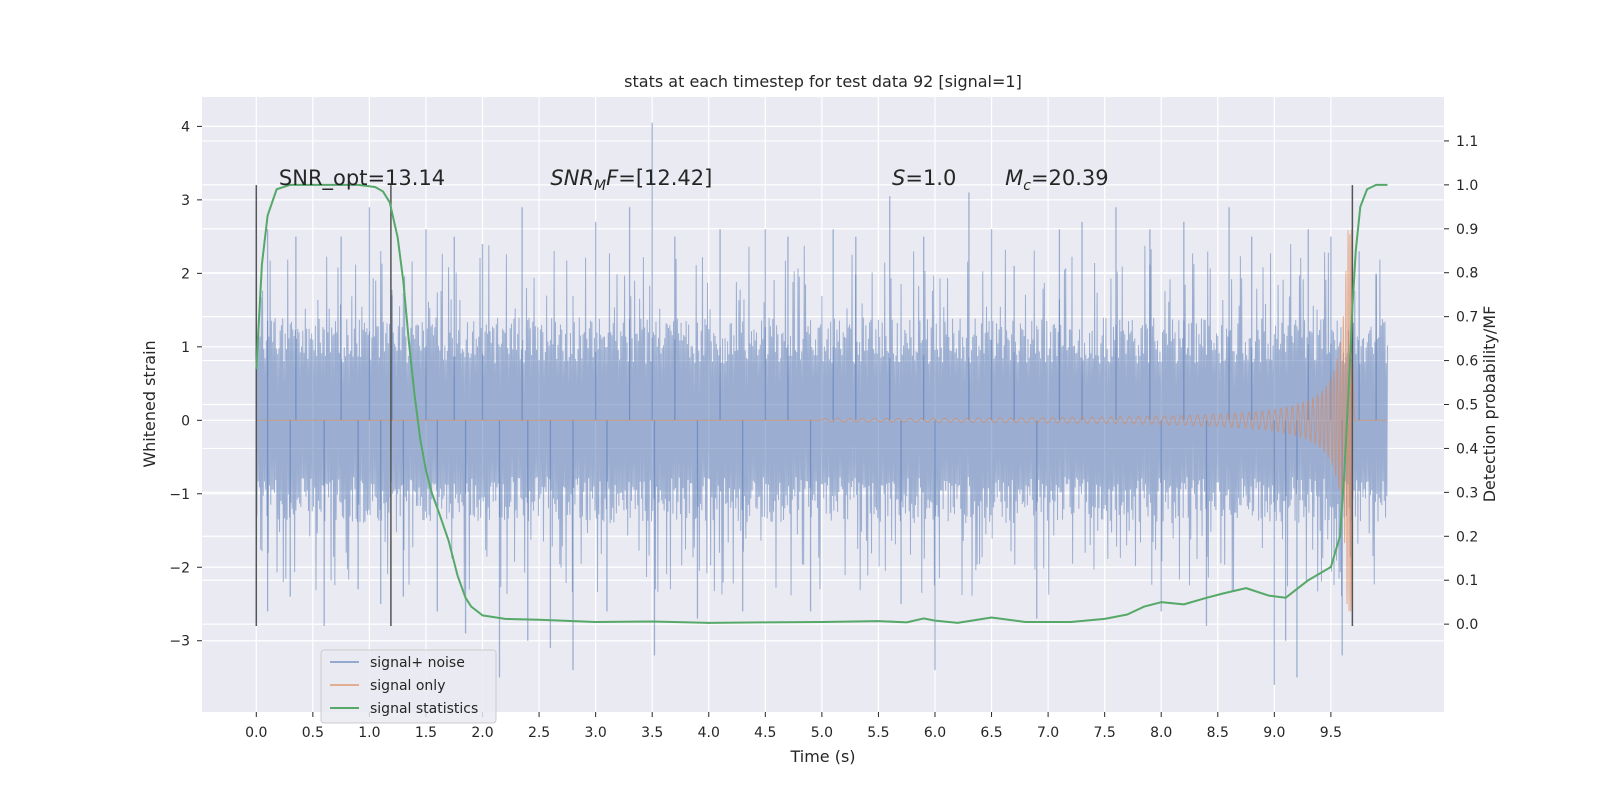  What do you see at coordinates (424, 709) in the screenshot?
I see `legend-label-signal-statistics: signal statistics` at bounding box center [424, 709].